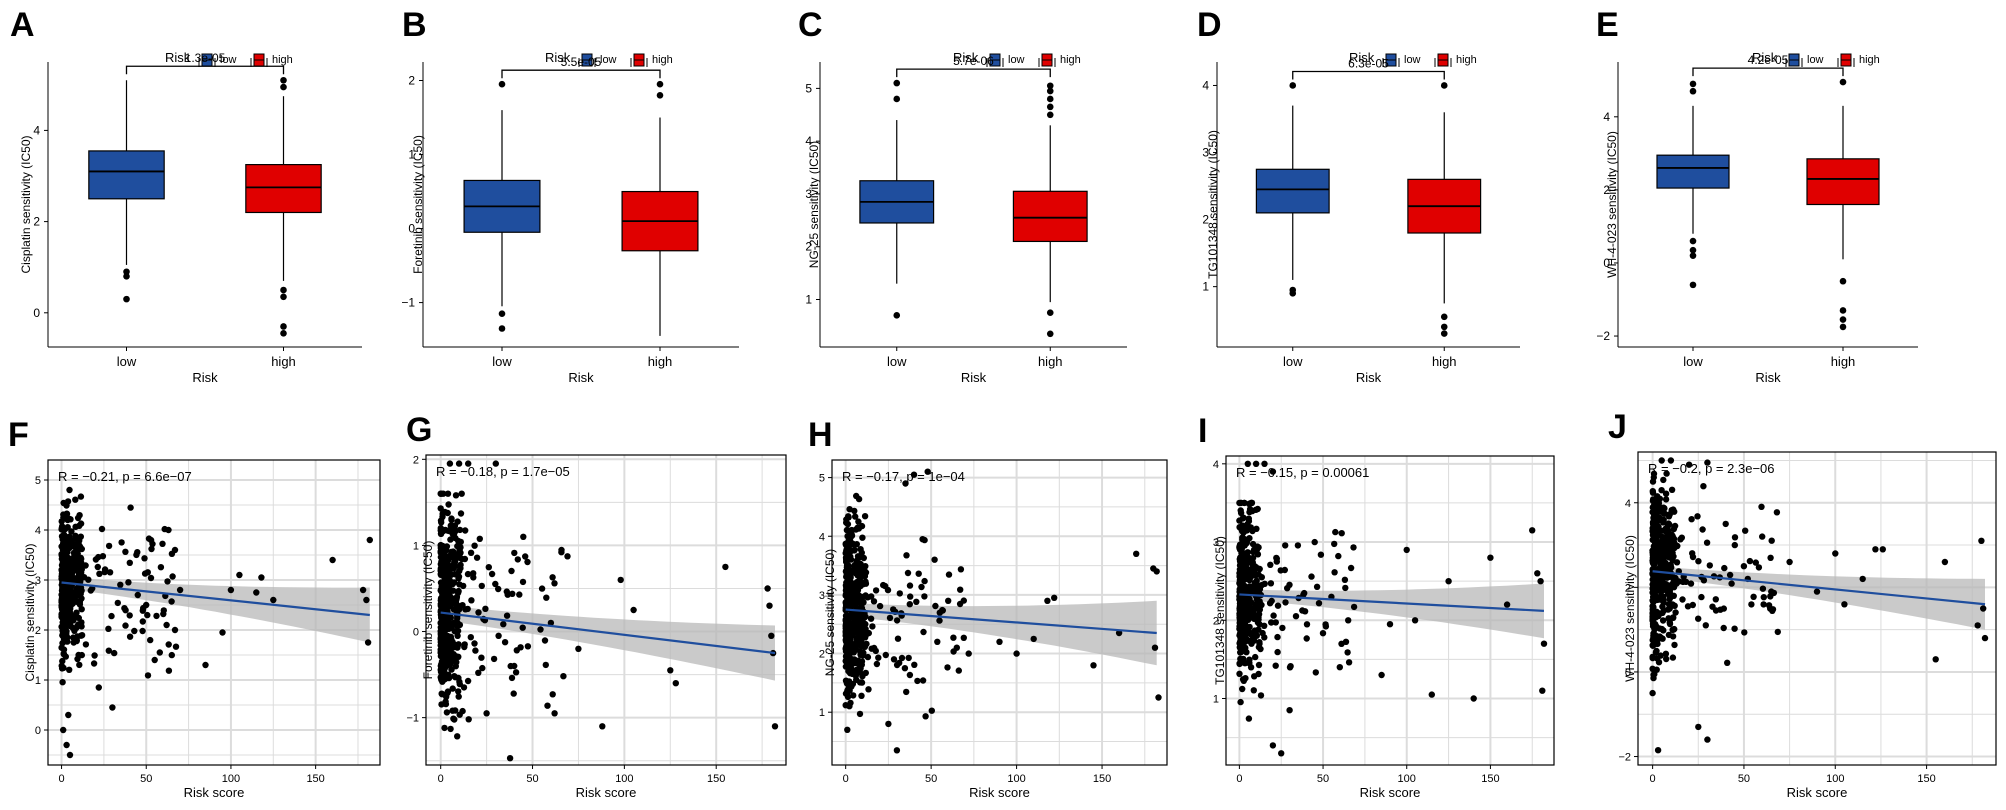 The height and width of the screenshot is (810, 2006). I want to click on regression-line, so click(1392, 602).